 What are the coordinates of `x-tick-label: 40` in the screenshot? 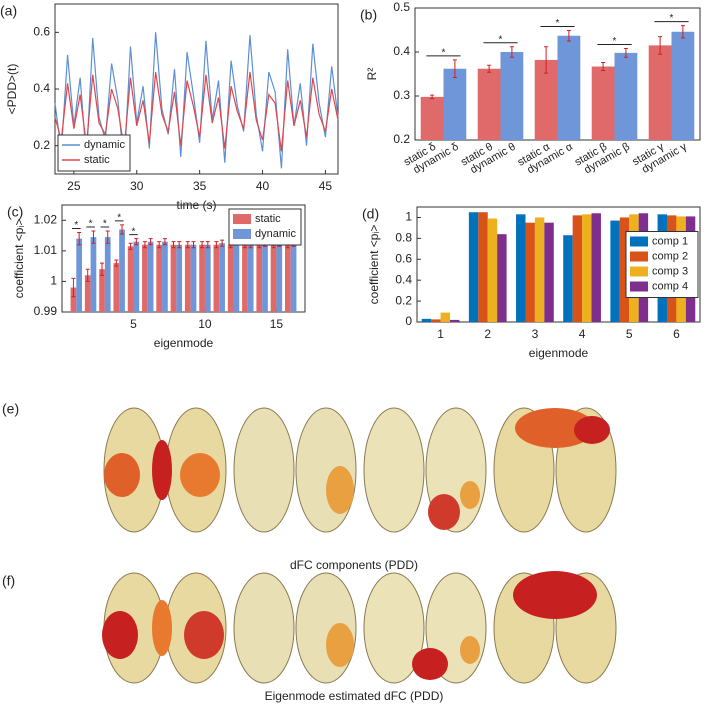 It's located at (263, 186).